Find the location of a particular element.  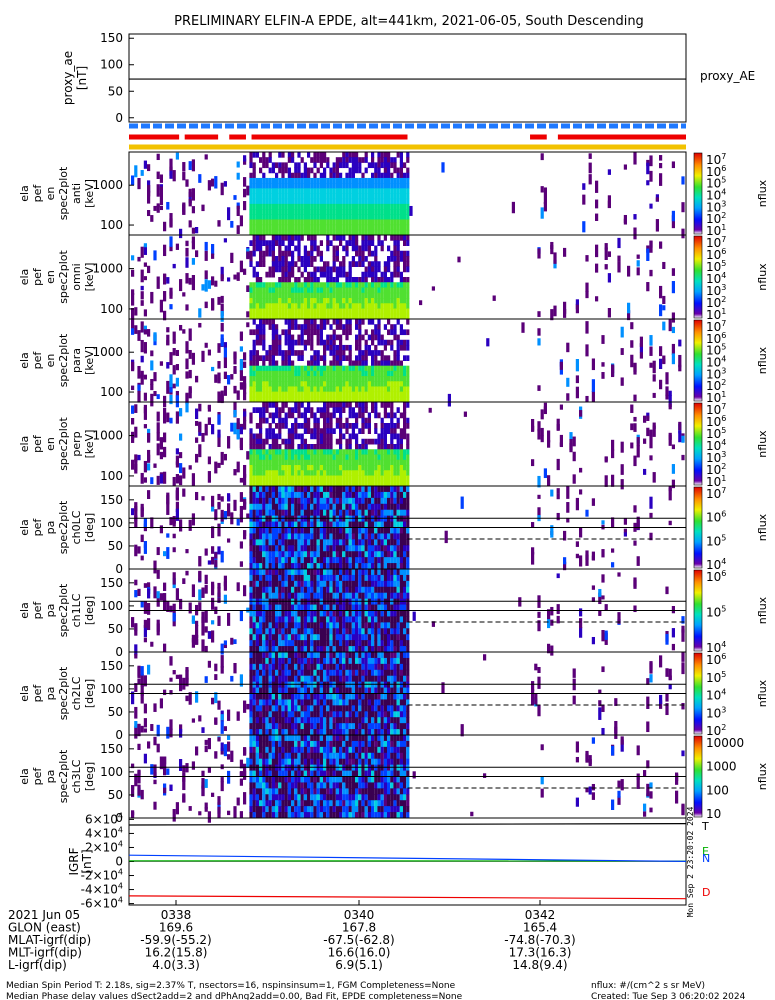

pa_spectrum_ch0-ylabel-line: ela is located at coordinates (24, 527).